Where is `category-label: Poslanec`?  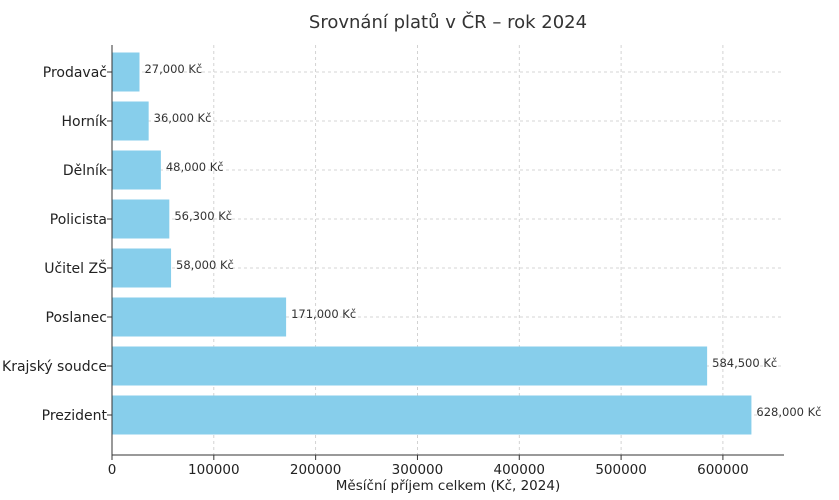
category-label: Poslanec is located at coordinates (76, 318).